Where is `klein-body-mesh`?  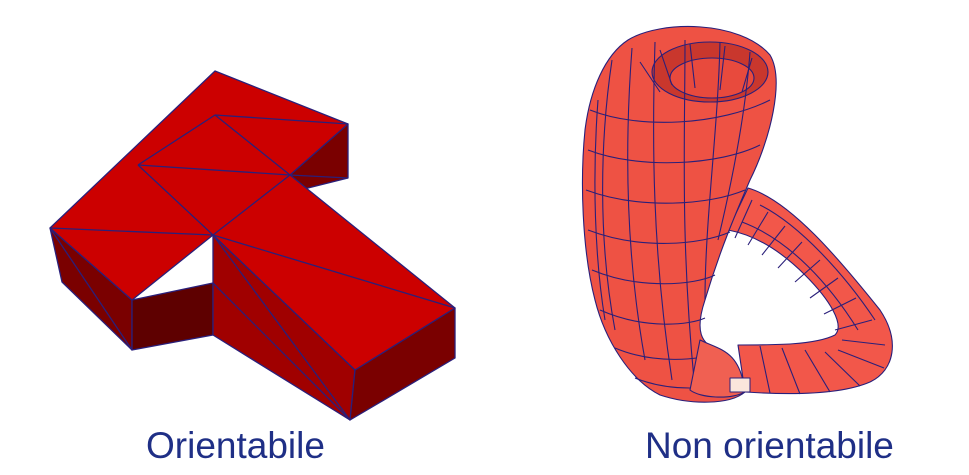
klein-body-mesh is located at coordinates (678, 215).